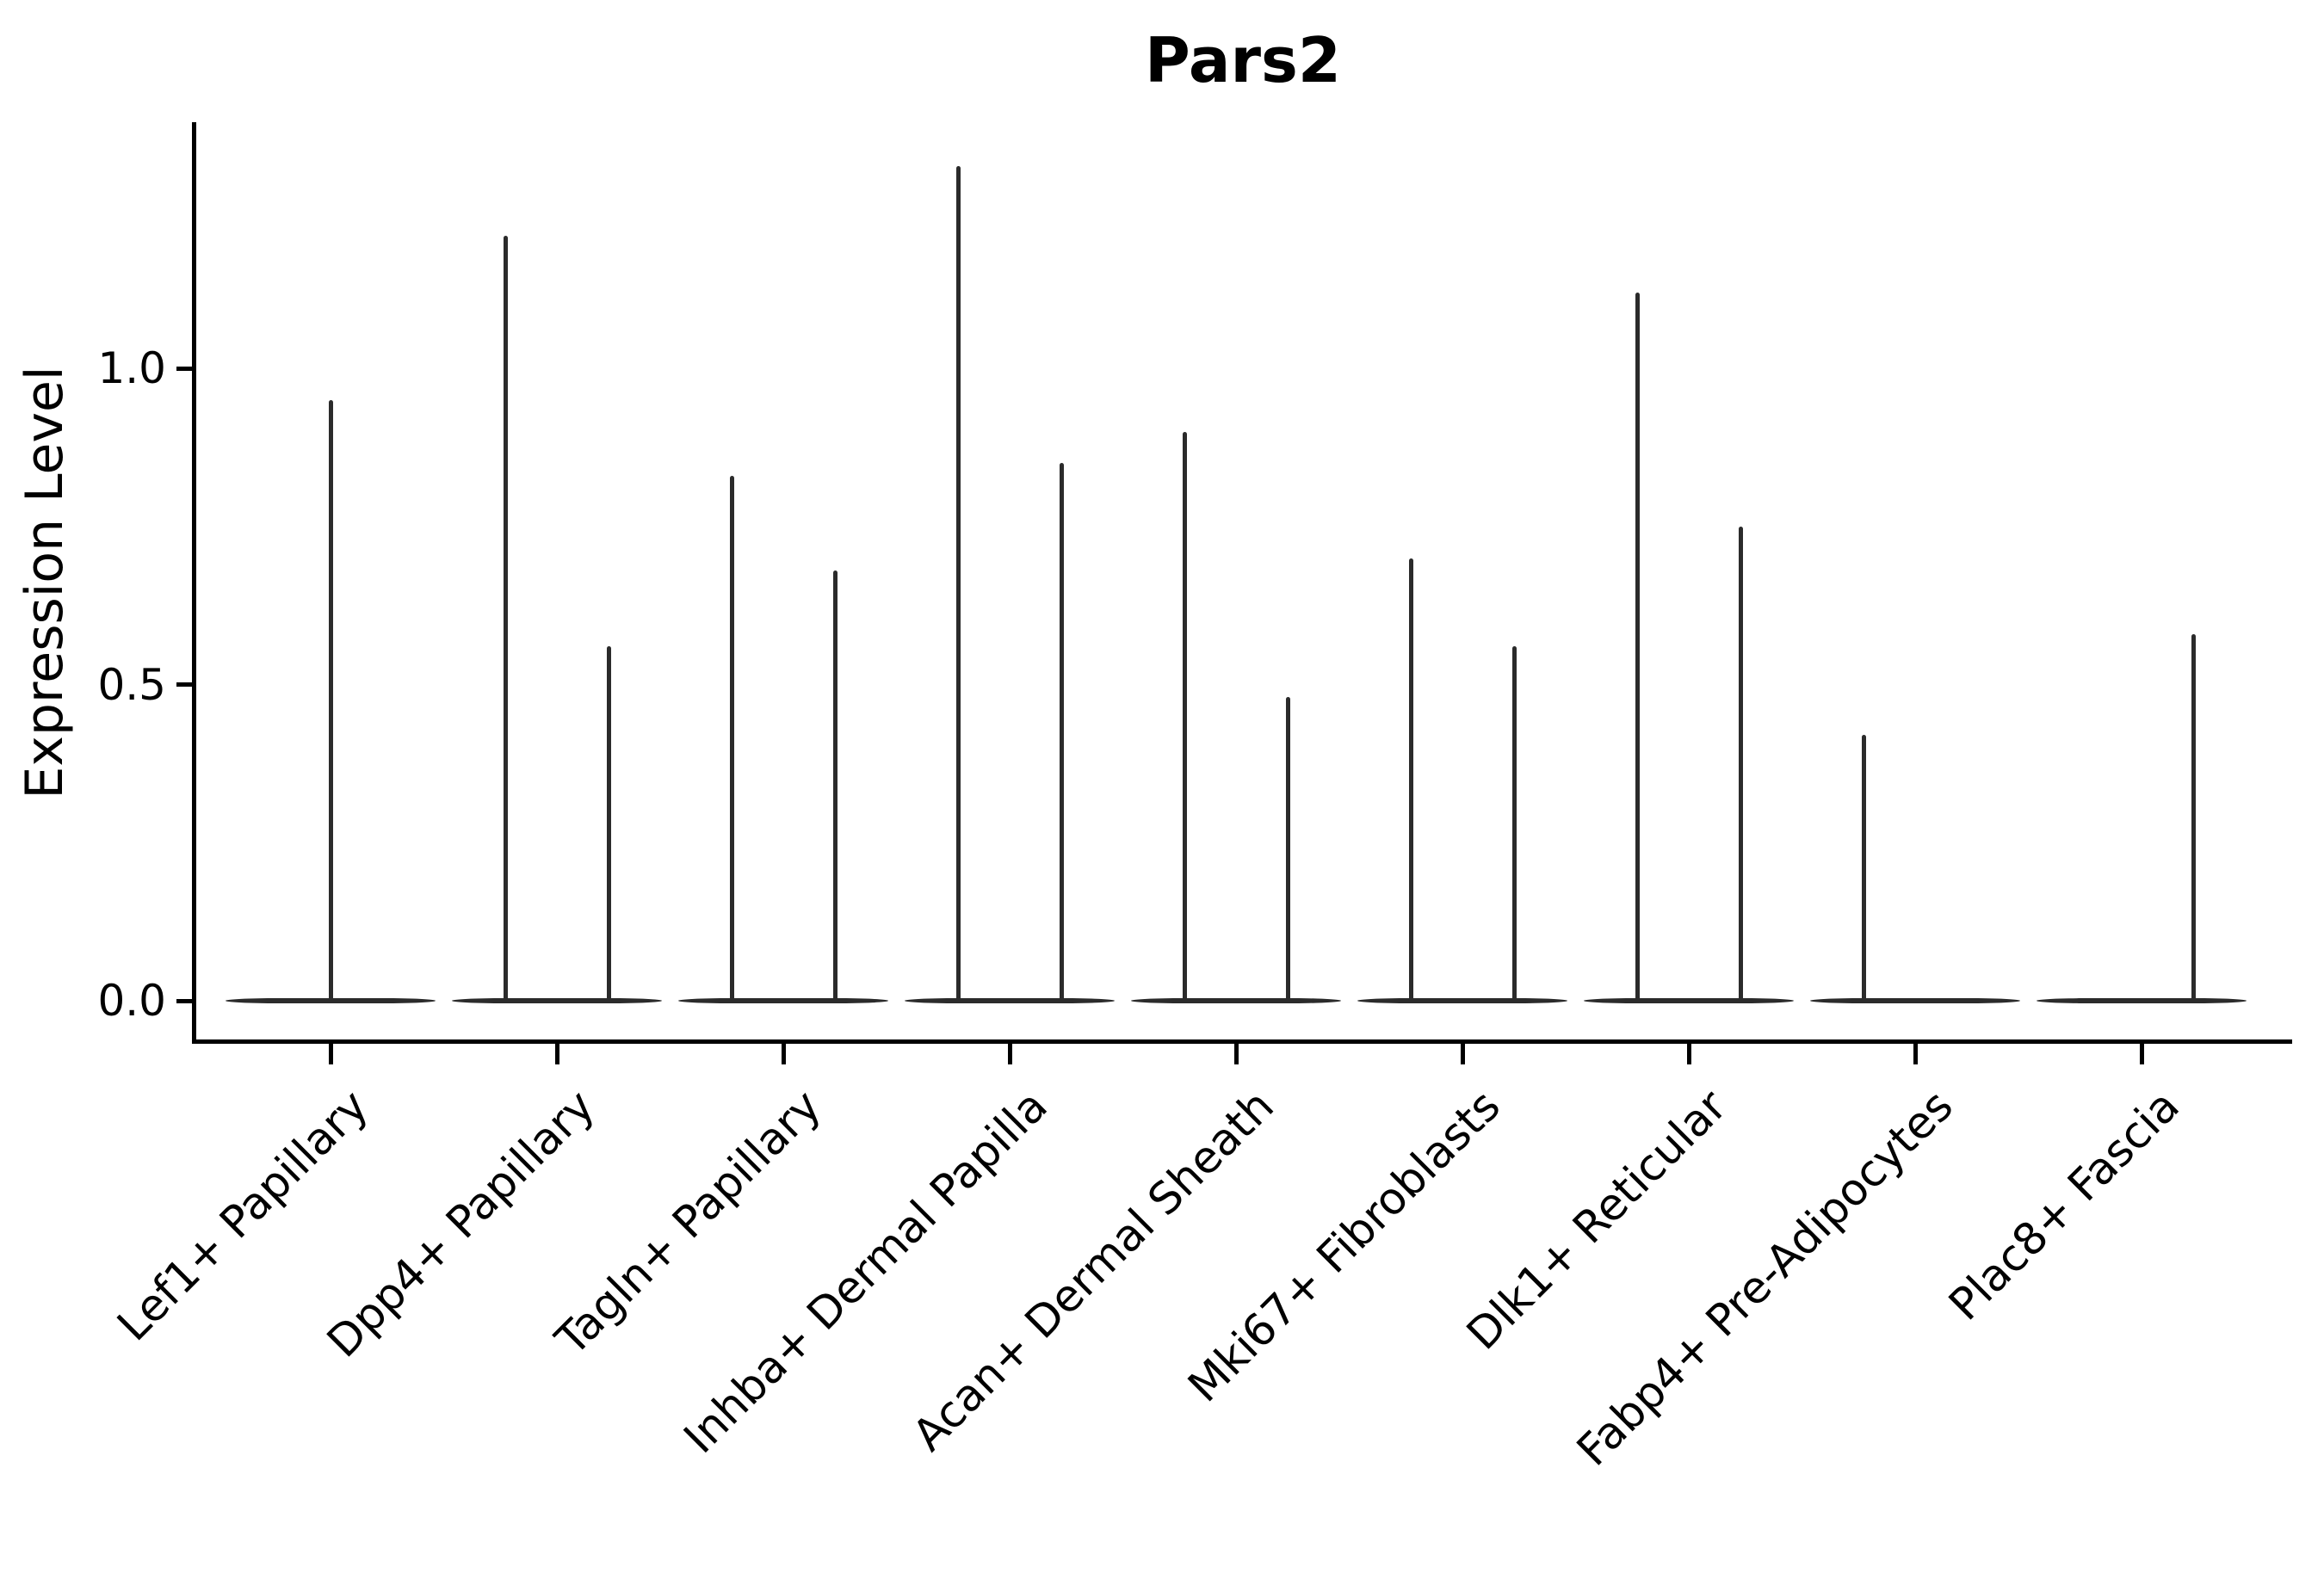 Image resolution: width=2324 pixels, height=1579 pixels. What do you see at coordinates (1344, 1247) in the screenshot?
I see `x-tick-label: Mki67+ Fibroblasts` at bounding box center [1344, 1247].